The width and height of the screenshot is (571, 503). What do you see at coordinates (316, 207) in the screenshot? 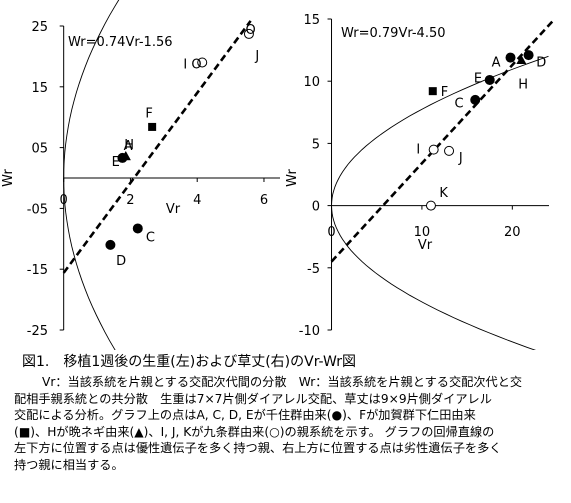
I see `y-tick-label: 0` at bounding box center [316, 207].